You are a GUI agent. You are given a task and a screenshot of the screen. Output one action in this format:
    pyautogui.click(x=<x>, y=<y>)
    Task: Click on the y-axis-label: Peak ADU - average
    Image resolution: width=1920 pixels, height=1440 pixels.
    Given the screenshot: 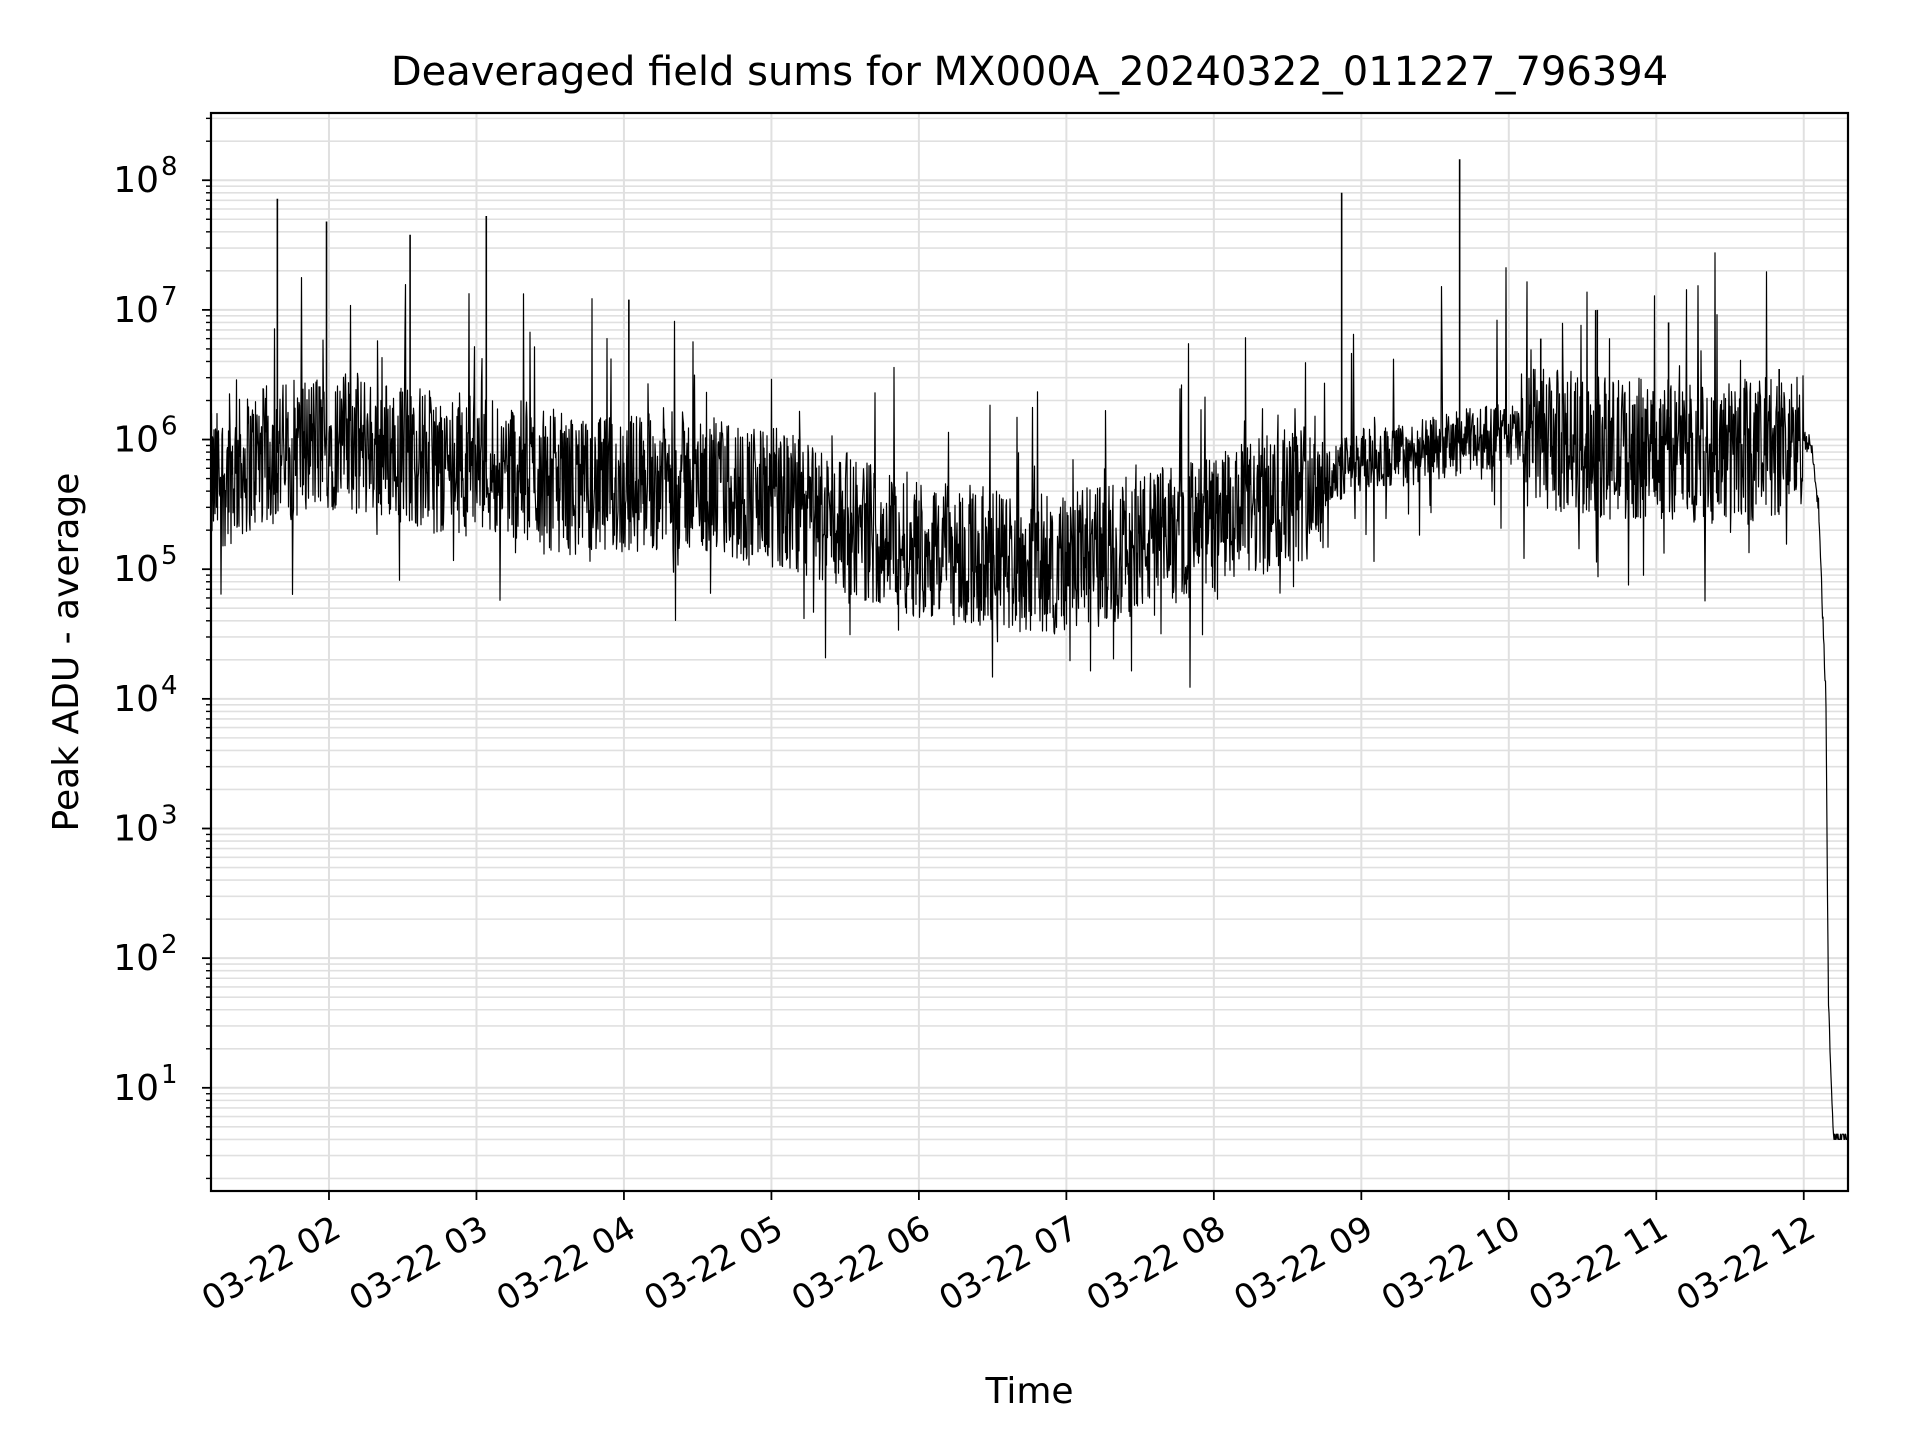 What is the action you would take?
    pyautogui.click(x=66, y=652)
    